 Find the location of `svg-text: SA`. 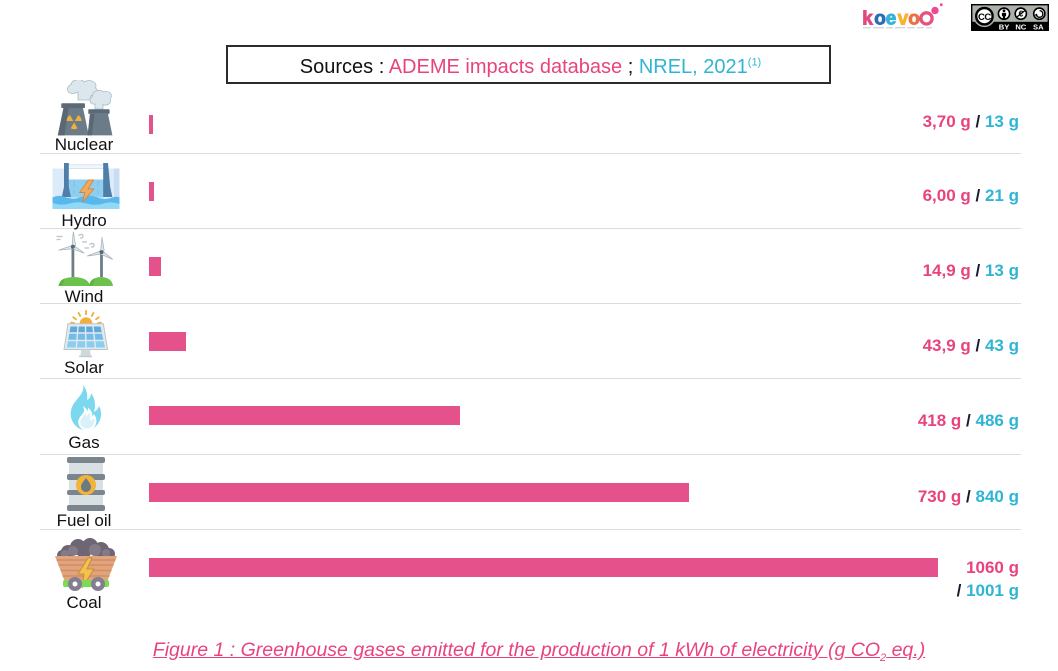

svg-text: SA is located at coordinates (1038, 26).